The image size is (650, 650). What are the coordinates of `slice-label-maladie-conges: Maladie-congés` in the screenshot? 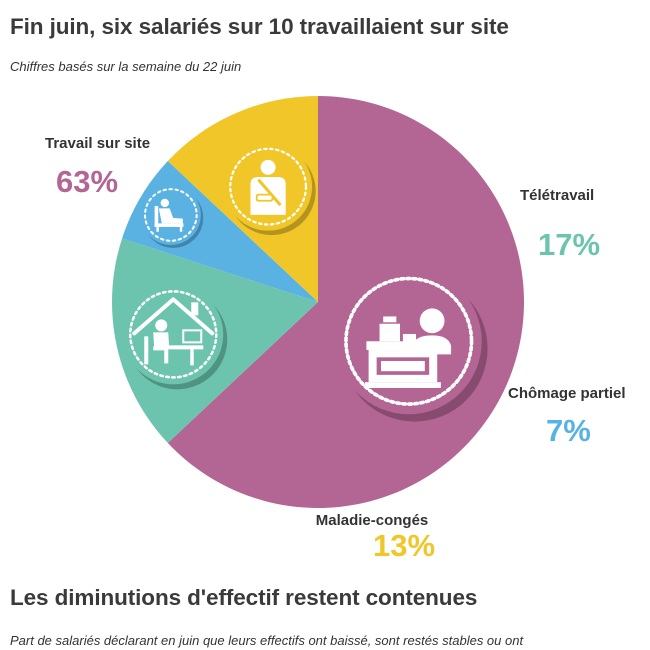 It's located at (372, 520).